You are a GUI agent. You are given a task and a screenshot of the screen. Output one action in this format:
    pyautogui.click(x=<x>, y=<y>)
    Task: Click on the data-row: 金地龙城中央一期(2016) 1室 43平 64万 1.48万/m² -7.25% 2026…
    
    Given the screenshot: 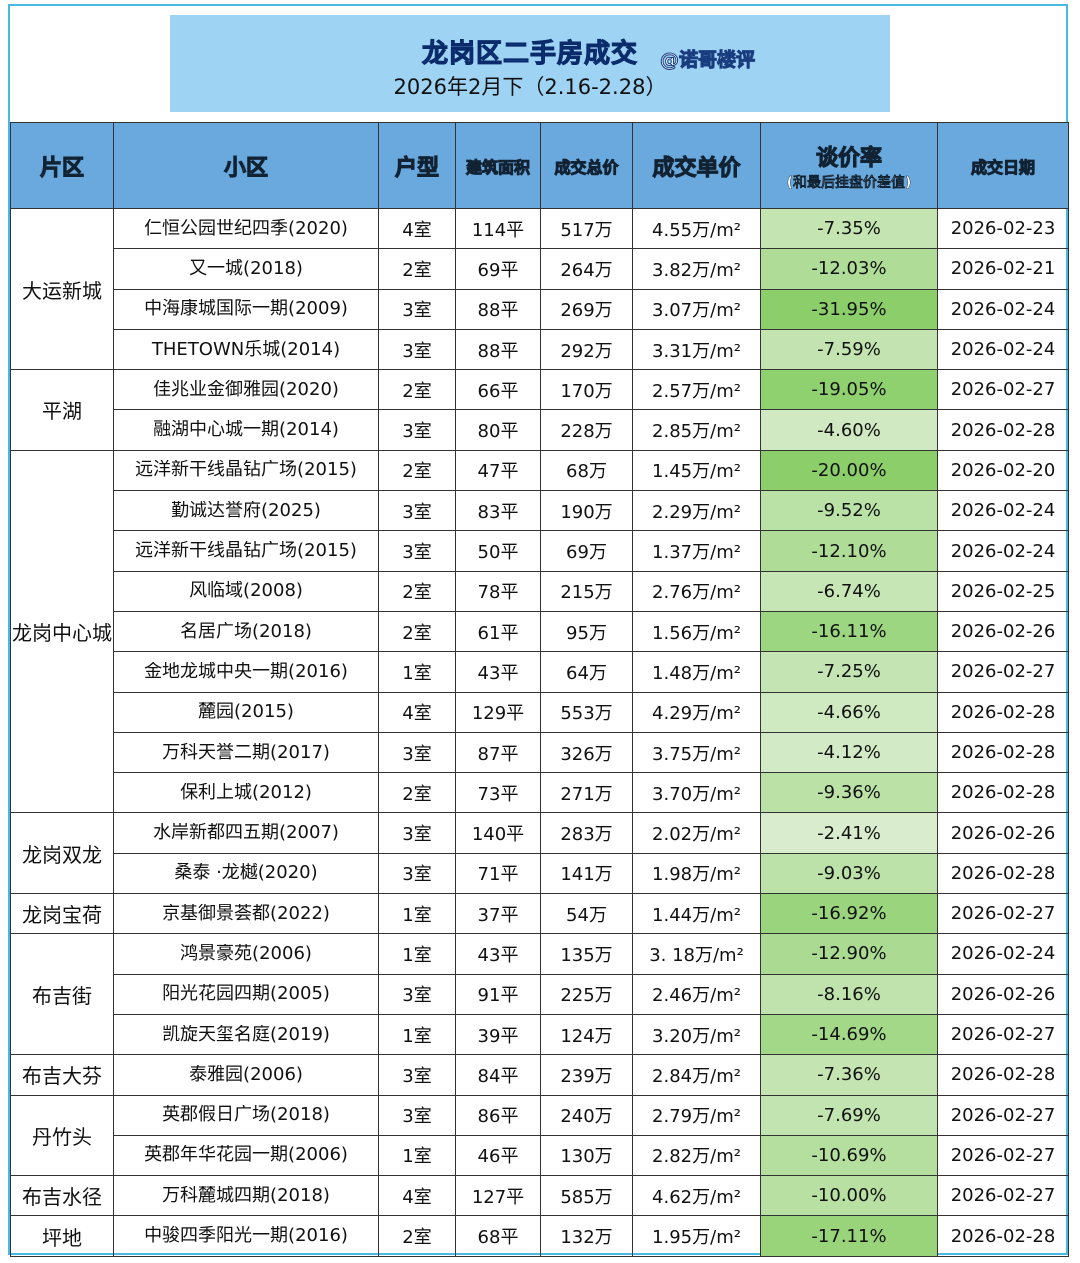 What is the action you would take?
    pyautogui.click(x=540, y=672)
    